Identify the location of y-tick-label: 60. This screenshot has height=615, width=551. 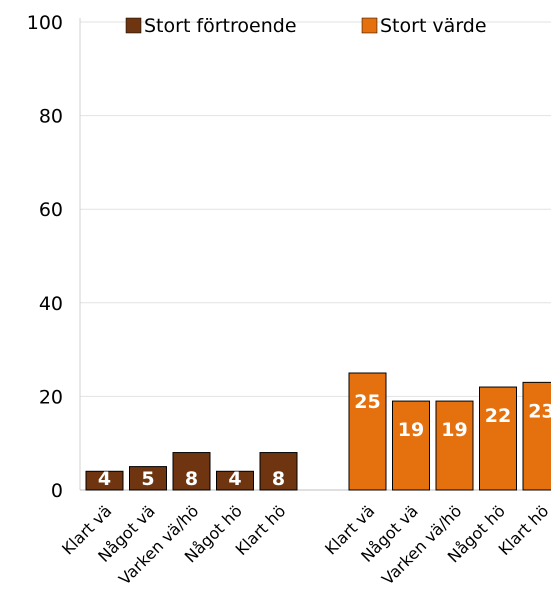
(51, 210).